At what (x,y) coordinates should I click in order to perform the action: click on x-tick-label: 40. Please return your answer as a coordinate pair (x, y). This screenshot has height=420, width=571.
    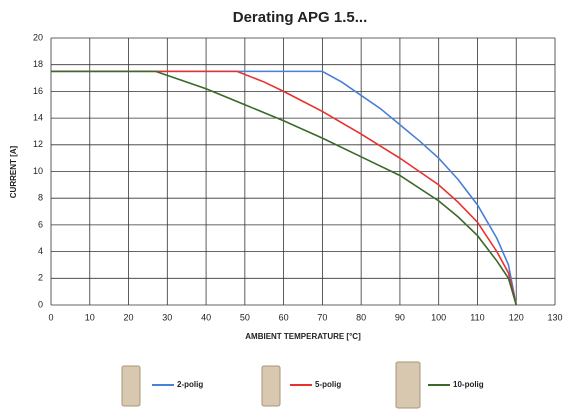
    Looking at the image, I should click on (206, 317).